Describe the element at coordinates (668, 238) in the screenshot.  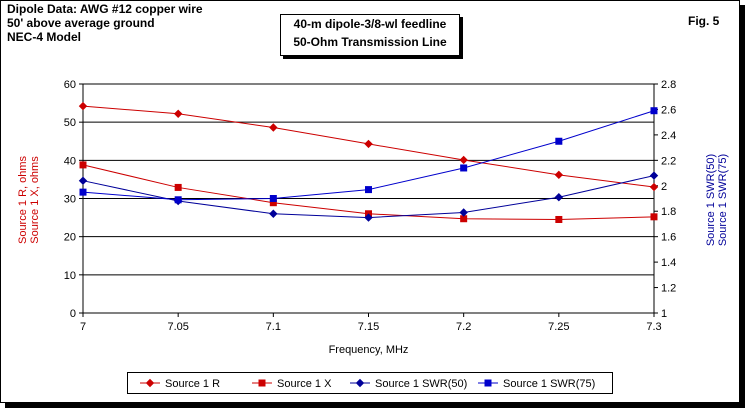
I see `y-right-tick-label: 1.6` at that location.